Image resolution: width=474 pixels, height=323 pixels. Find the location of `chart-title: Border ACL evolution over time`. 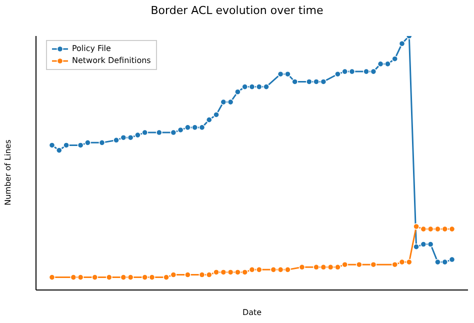

chart-title: Border ACL evolution over time is located at coordinates (237, 10).